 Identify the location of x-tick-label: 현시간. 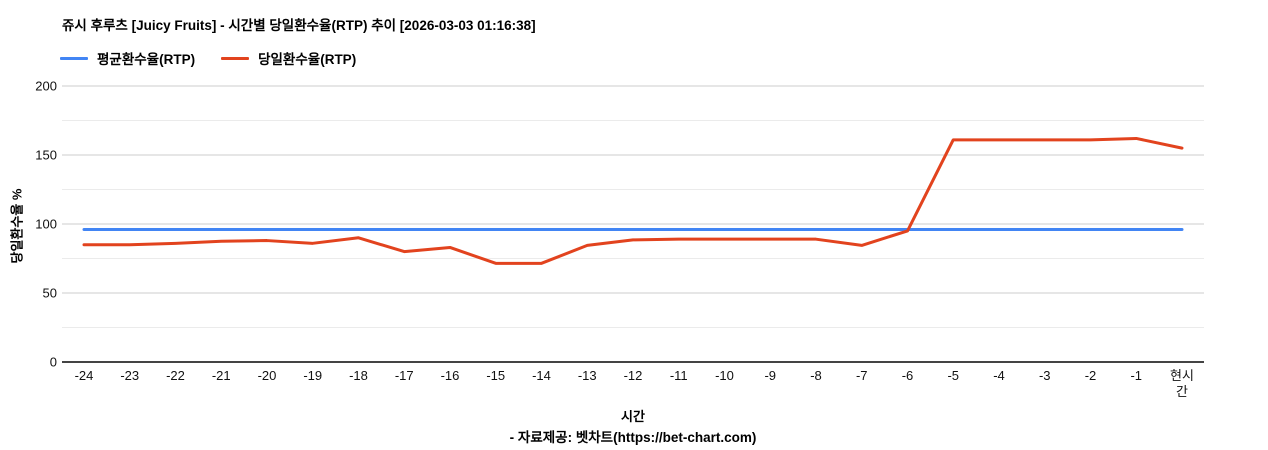
(1182, 383).